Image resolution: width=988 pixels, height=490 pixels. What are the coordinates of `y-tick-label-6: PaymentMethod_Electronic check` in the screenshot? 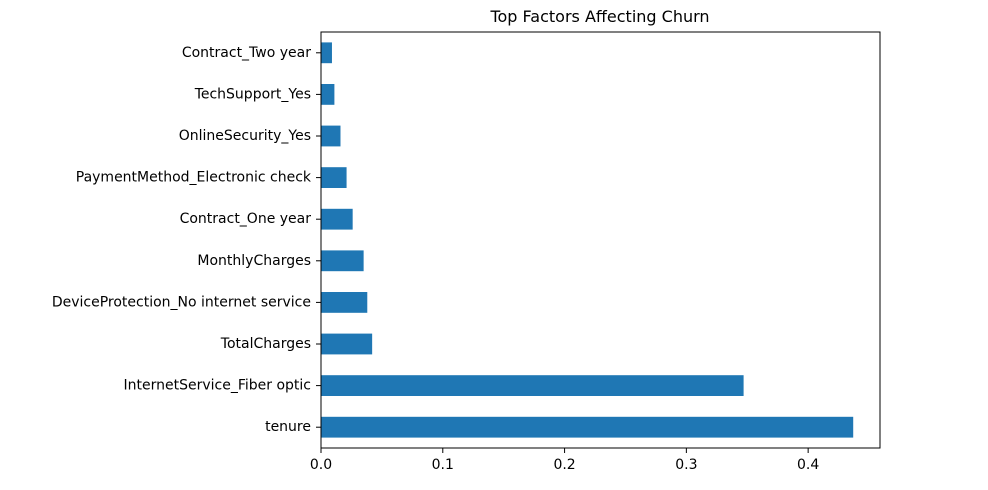 It's located at (194, 178).